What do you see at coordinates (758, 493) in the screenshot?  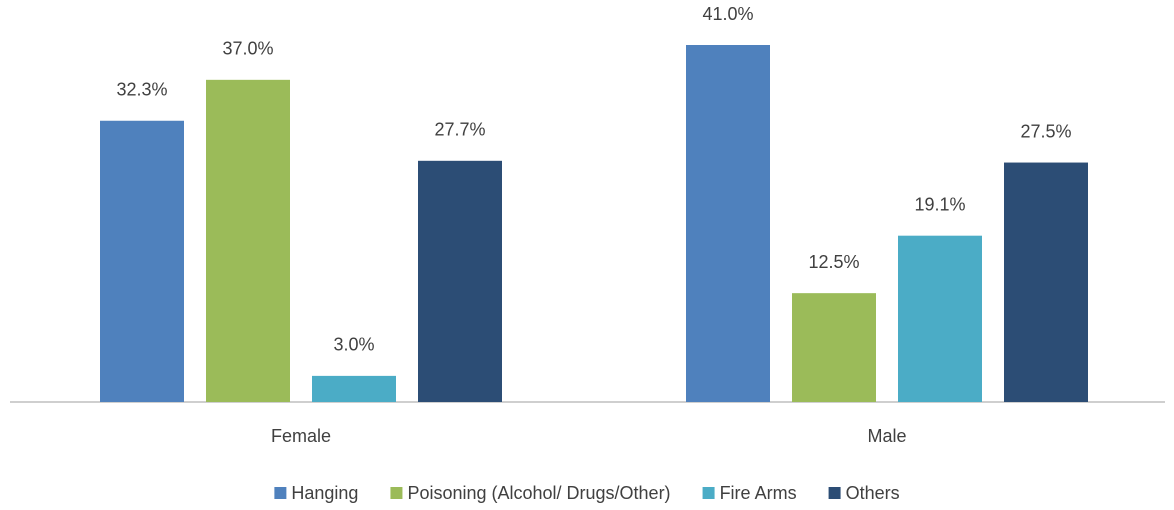 I see `legend-label: Fire Arms` at bounding box center [758, 493].